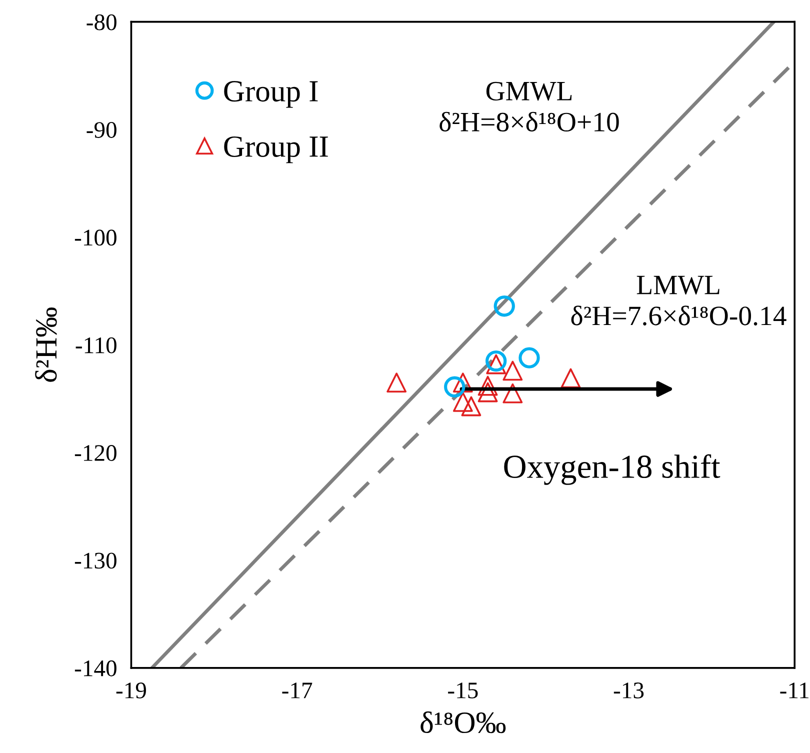  Describe the element at coordinates (96, 345) in the screenshot. I see `y-tick-label: -110` at that location.